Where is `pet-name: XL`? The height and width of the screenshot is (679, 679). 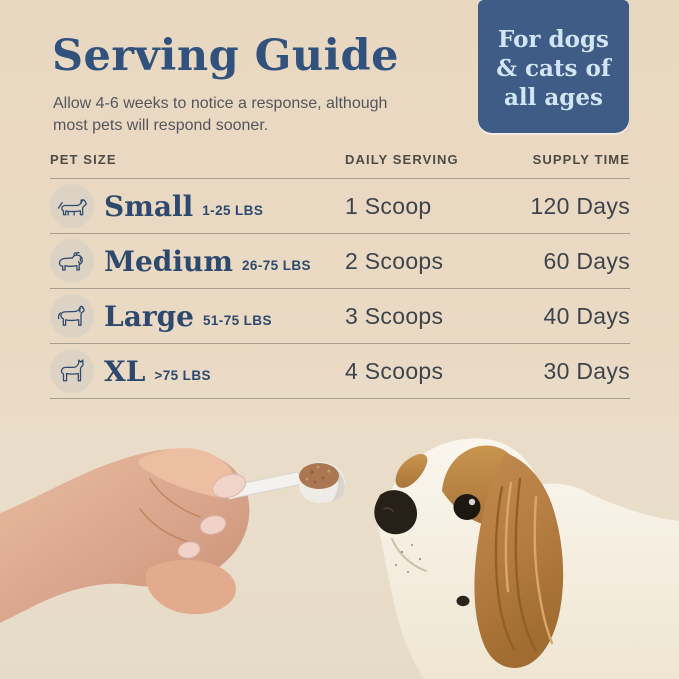
pet-name: XL is located at coordinates (125, 371).